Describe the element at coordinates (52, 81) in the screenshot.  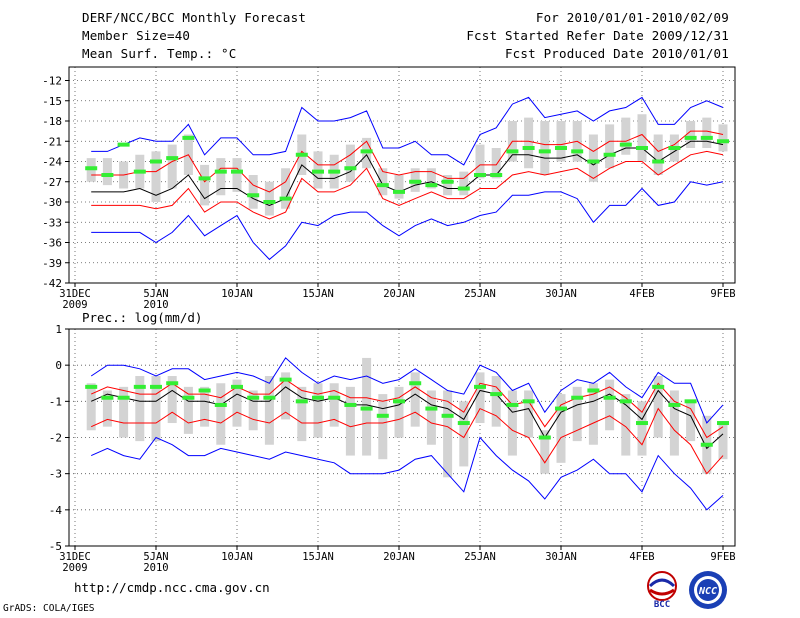
I see `y-tick-label: -12` at that location.